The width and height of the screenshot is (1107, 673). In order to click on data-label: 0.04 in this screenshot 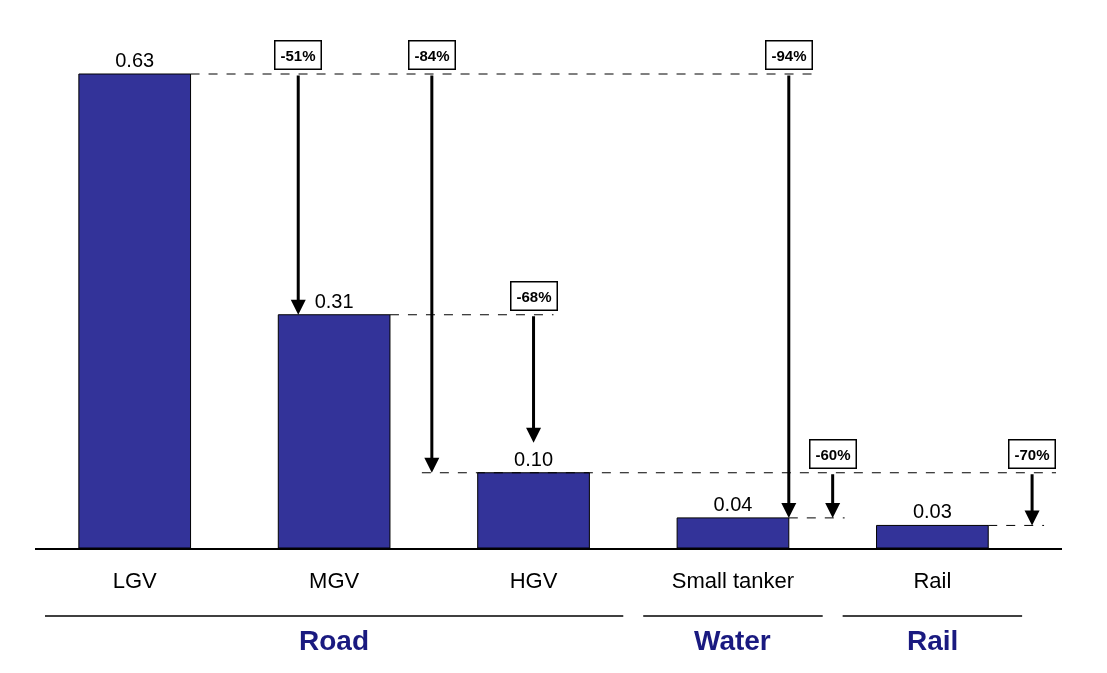, I will do `click(733, 503)`.